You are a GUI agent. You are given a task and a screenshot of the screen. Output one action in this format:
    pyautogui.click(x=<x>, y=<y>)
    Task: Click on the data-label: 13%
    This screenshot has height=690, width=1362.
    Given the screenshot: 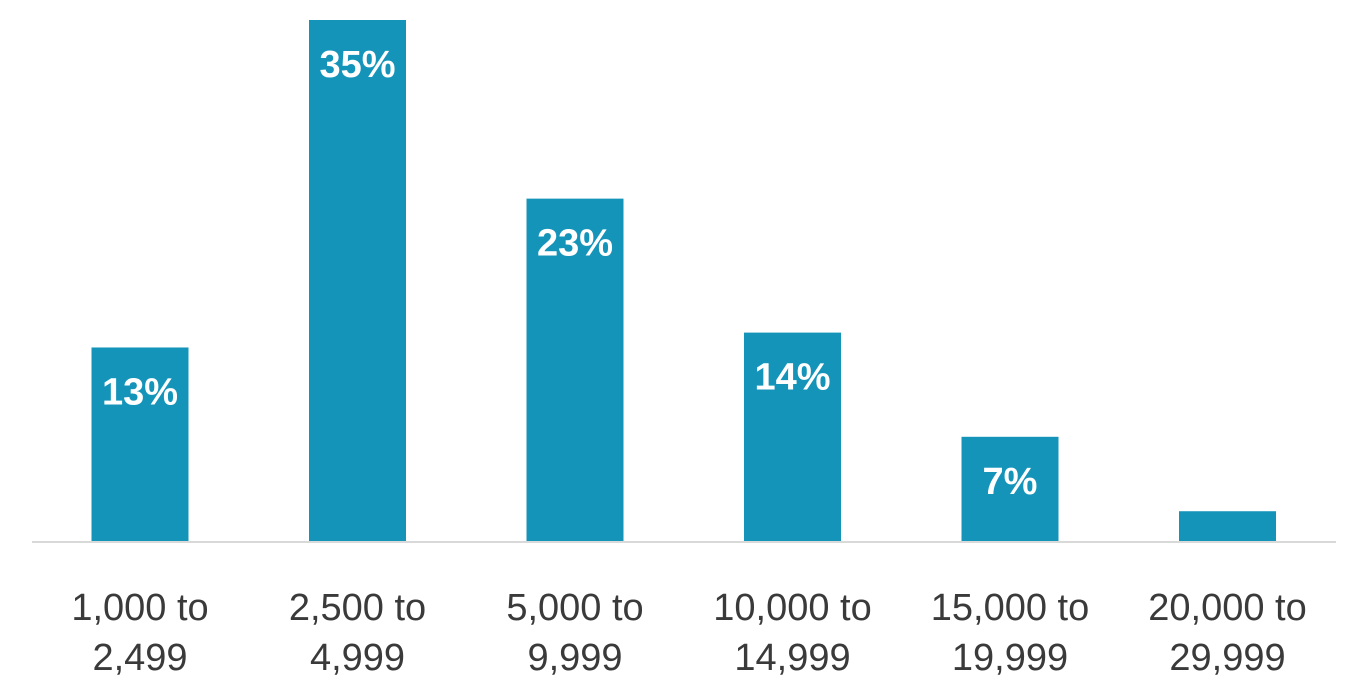 What is the action you would take?
    pyautogui.click(x=140, y=392)
    